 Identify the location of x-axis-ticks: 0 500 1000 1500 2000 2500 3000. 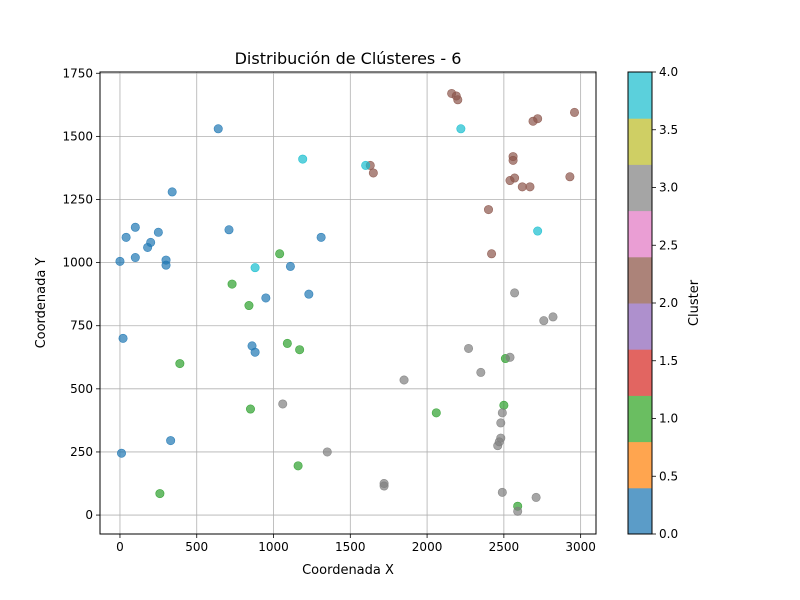
(356, 544).